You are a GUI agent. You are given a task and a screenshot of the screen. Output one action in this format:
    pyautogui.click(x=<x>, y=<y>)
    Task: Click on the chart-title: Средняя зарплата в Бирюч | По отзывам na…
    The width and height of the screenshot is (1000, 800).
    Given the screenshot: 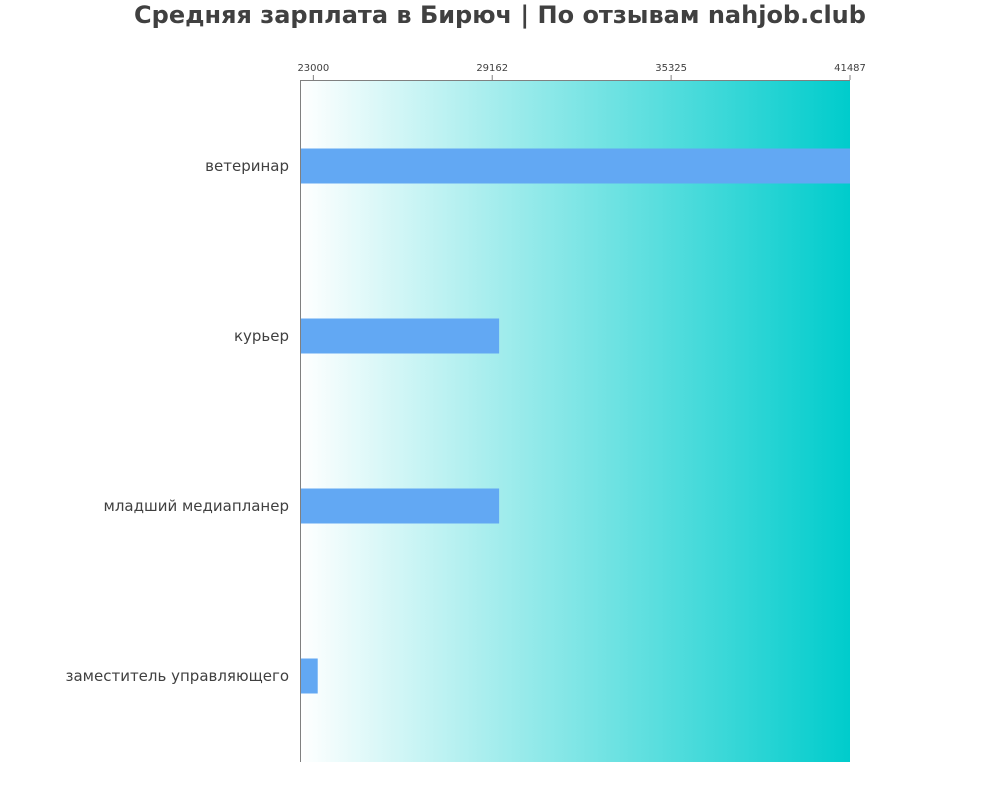 What is the action you would take?
    pyautogui.click(x=500, y=15)
    